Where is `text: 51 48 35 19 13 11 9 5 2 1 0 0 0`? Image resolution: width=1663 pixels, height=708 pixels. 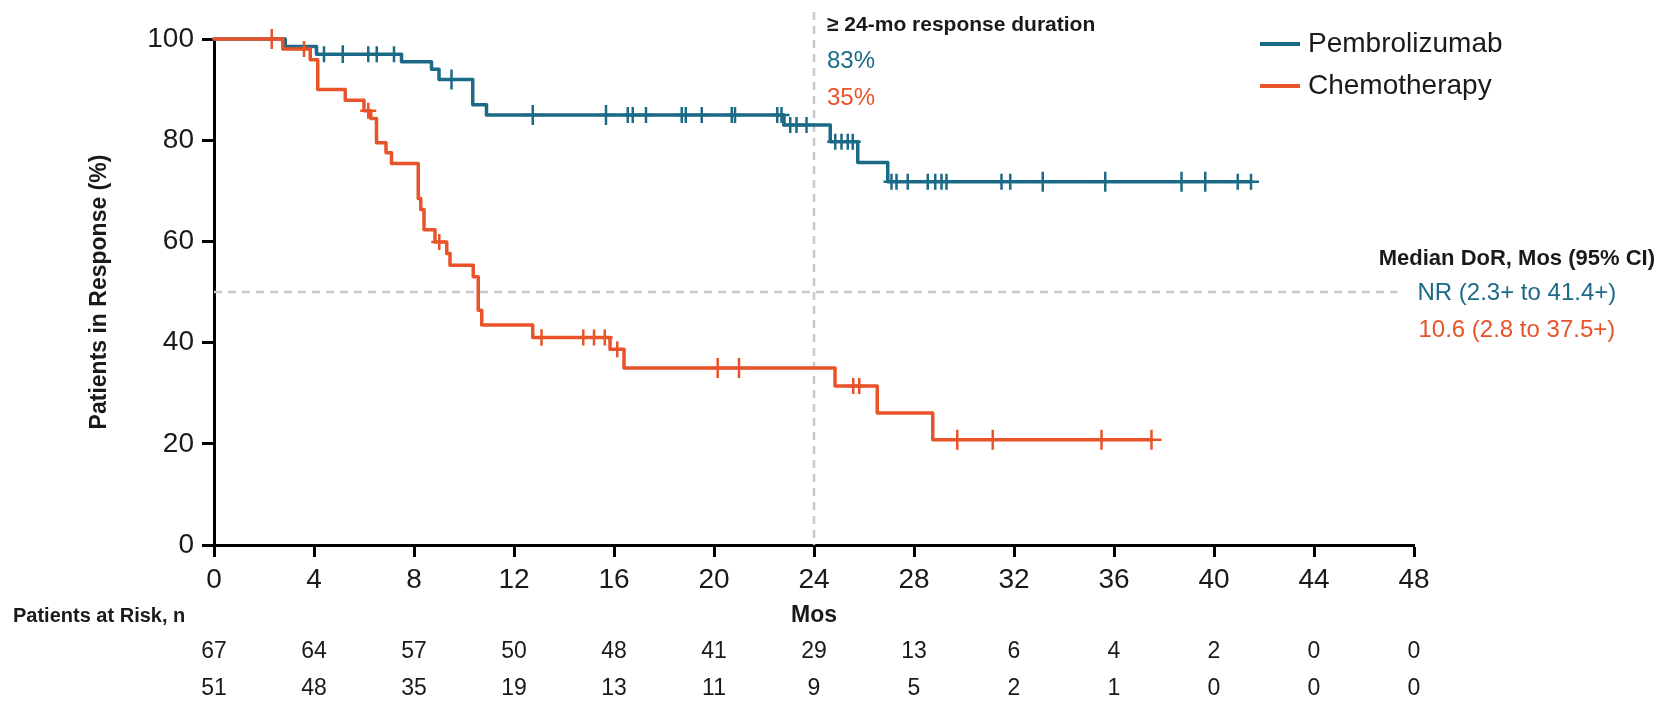
text: 51 48 35 19 13 11 9 5 2 1 0 0 0 is located at coordinates (811, 687).